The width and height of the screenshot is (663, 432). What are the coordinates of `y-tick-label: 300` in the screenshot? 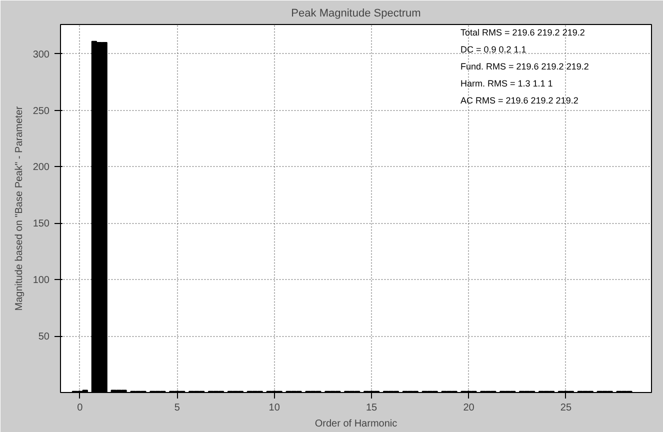 It's located at (41, 54).